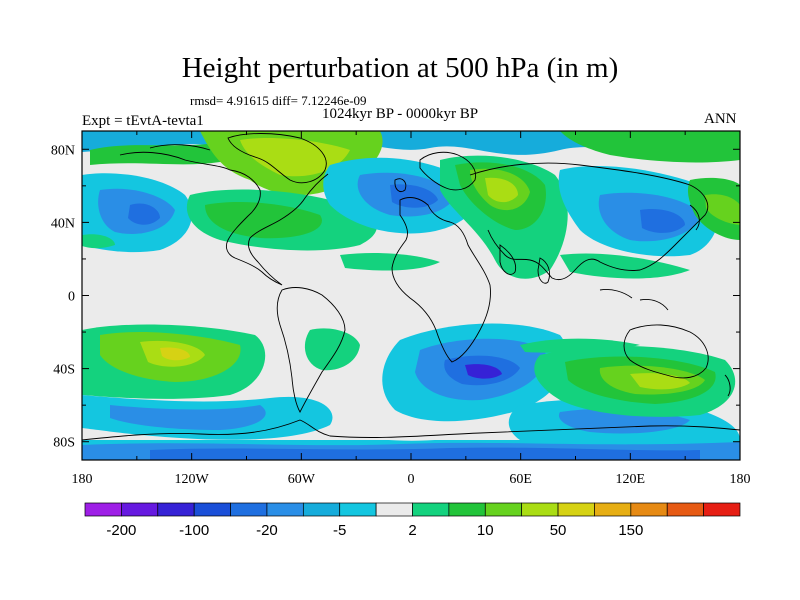 The image size is (800, 600). Describe the element at coordinates (558, 530) in the screenshot. I see `colorbar-label: 50` at that location.